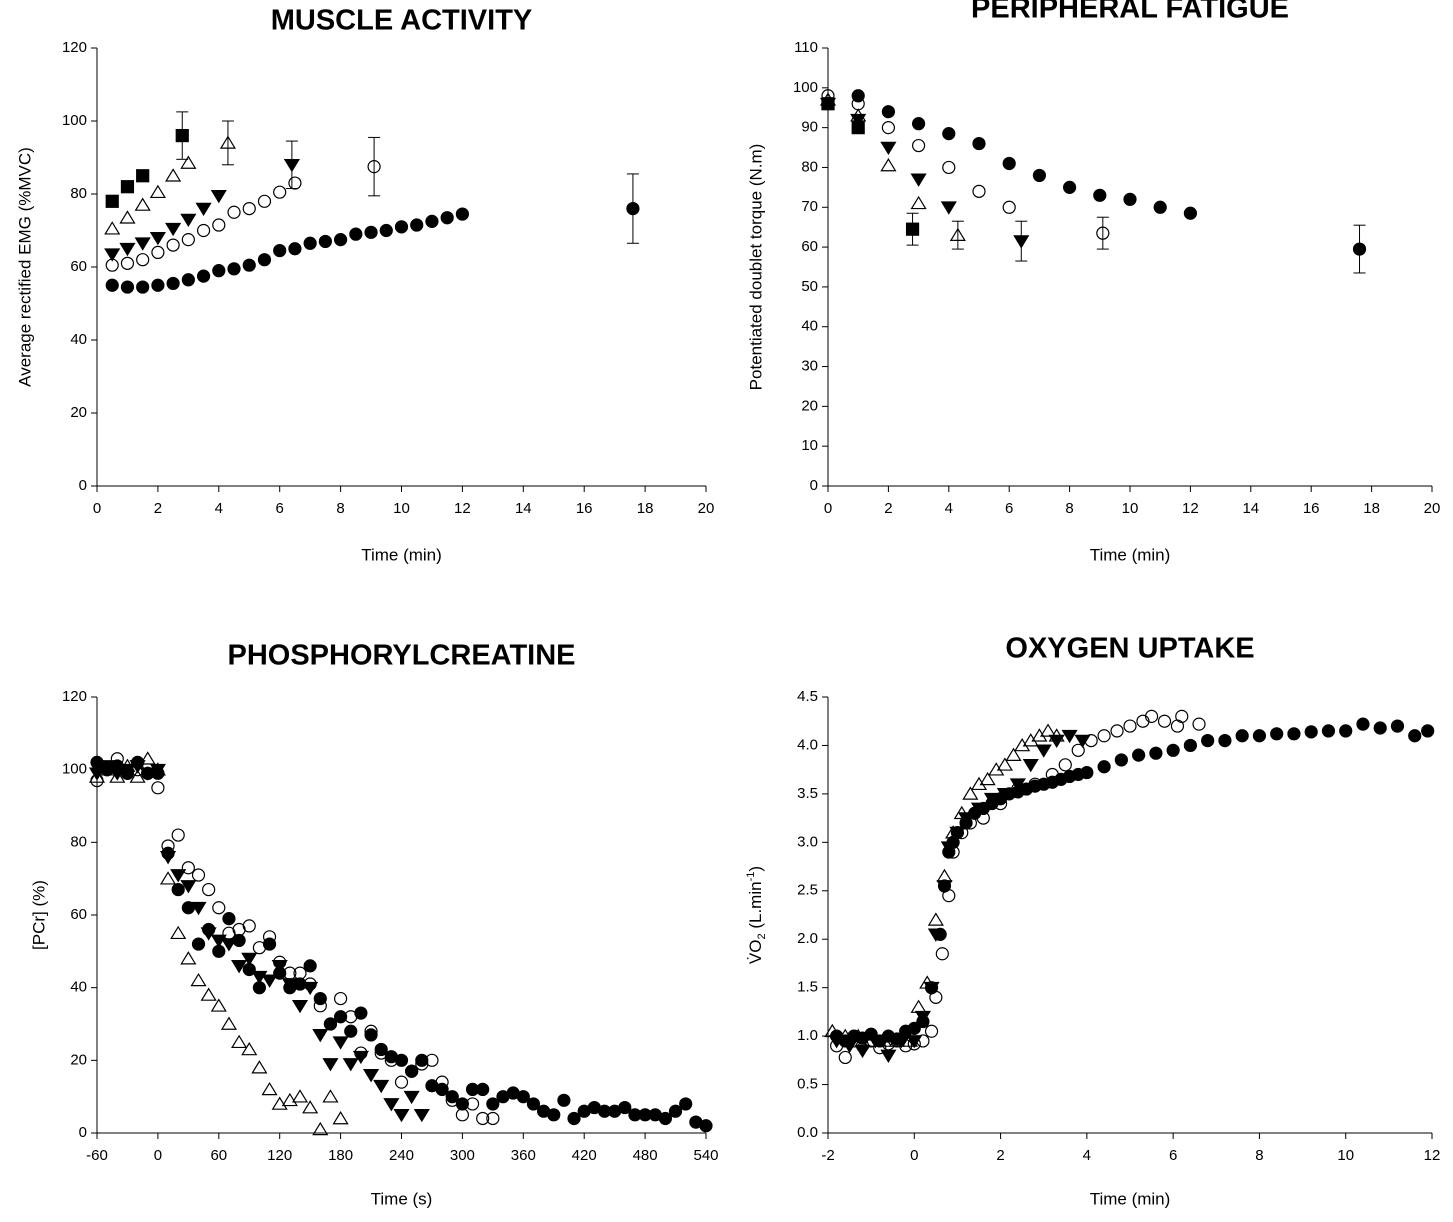 The image size is (1453, 1222). What do you see at coordinates (401, 656) in the screenshot?
I see `chart-title: PHOSPHORYLCREATINE` at bounding box center [401, 656].